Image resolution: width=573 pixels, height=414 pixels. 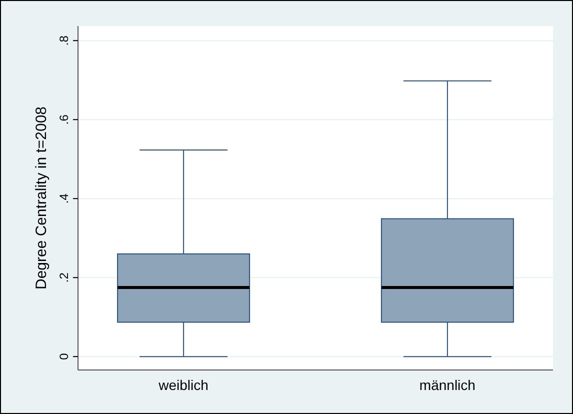 What do you see at coordinates (64, 198) in the screenshot?
I see `y-tick-label: .4` at bounding box center [64, 198].